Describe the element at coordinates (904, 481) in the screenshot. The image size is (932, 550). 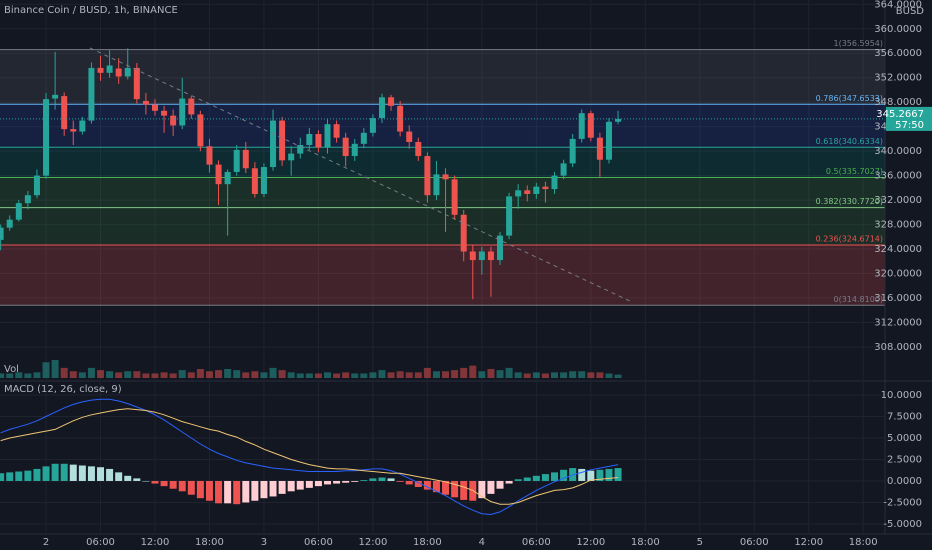
I see `y-tick-label: 0.0000` at that location.